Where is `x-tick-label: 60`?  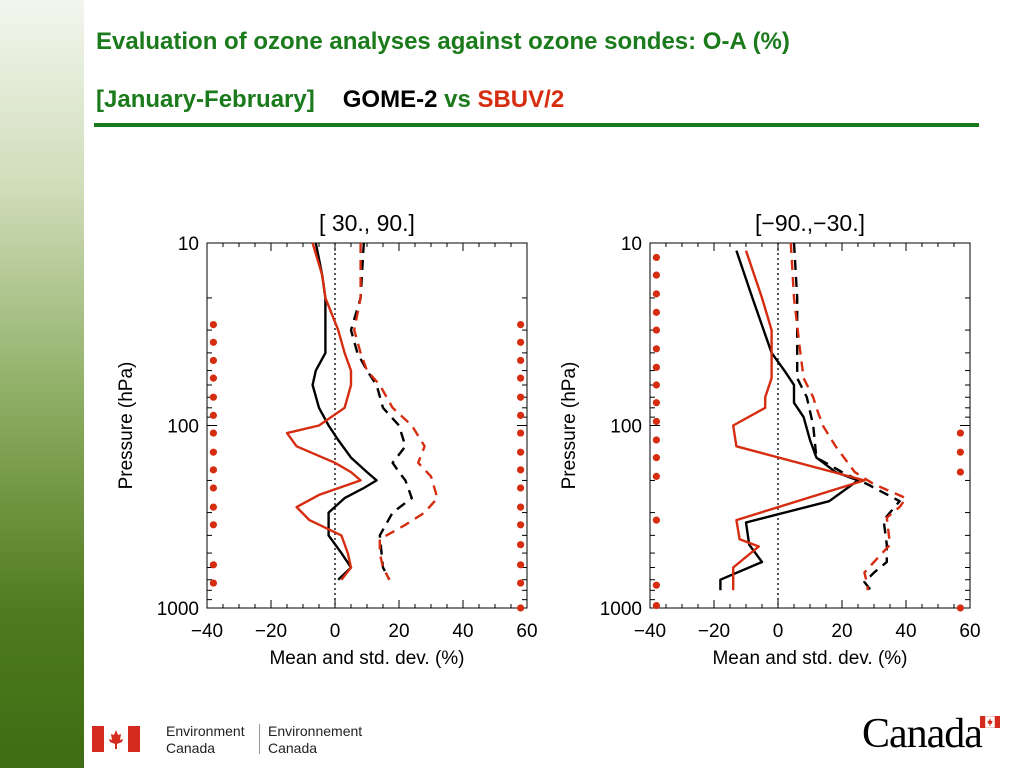 x-tick-label: 60 is located at coordinates (526, 631).